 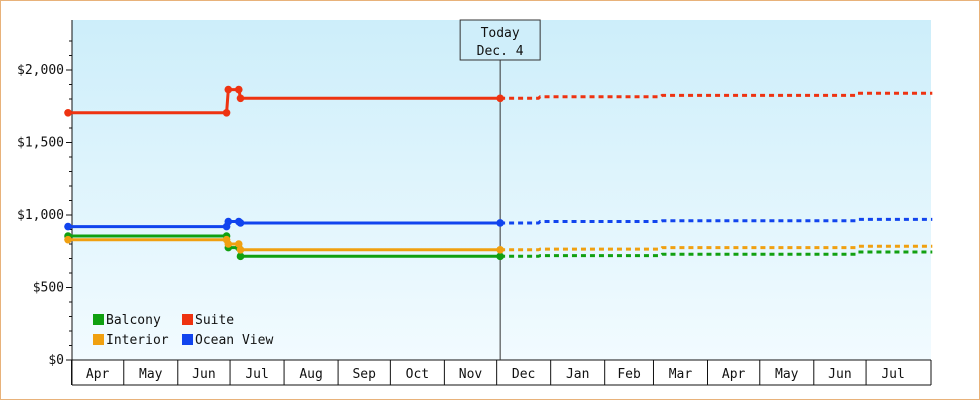 I want to click on y-tick-label: $2,000, so click(x=40, y=70).